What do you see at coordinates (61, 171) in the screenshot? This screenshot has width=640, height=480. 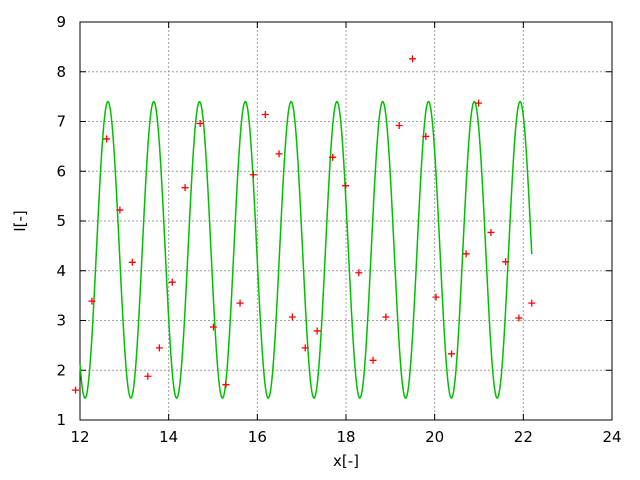 I see `ytick-label-6: 6` at bounding box center [61, 171].